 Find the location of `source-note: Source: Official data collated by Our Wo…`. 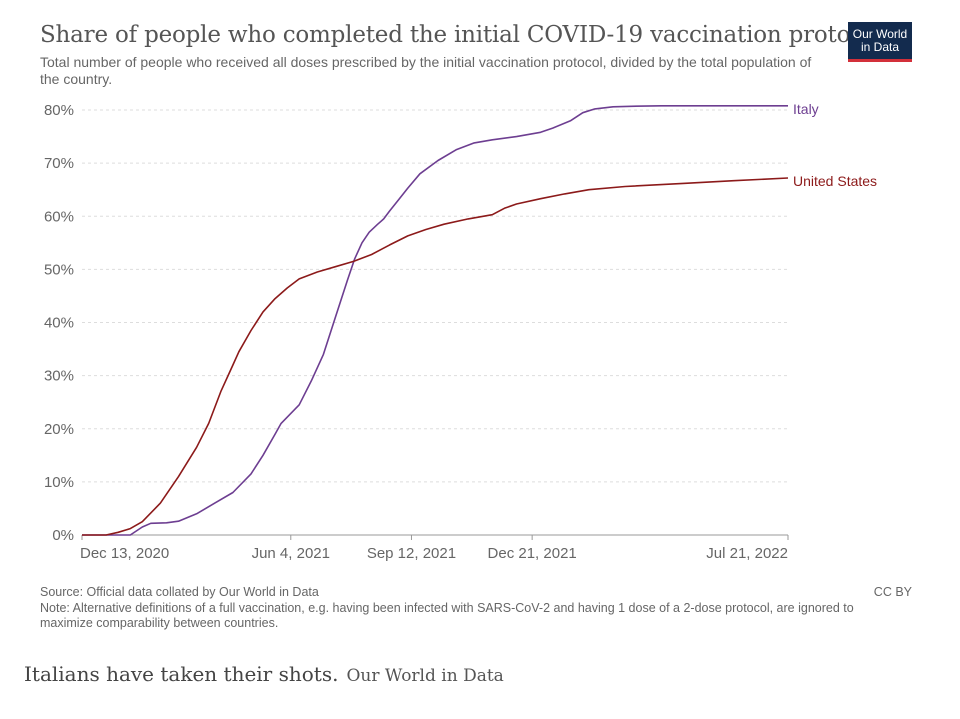

source-note: Source: Official data collated by Our Wo… is located at coordinates (179, 592).